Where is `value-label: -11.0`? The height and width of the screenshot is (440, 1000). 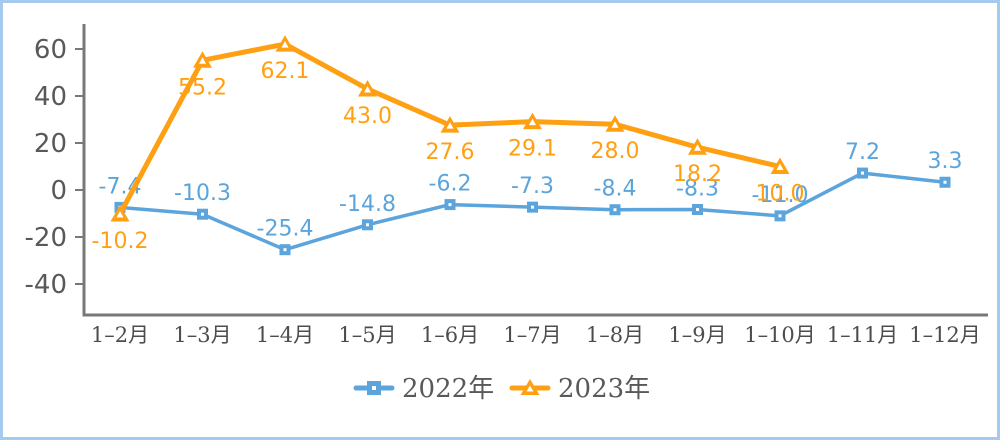 value-label: -11.0 is located at coordinates (780, 195).